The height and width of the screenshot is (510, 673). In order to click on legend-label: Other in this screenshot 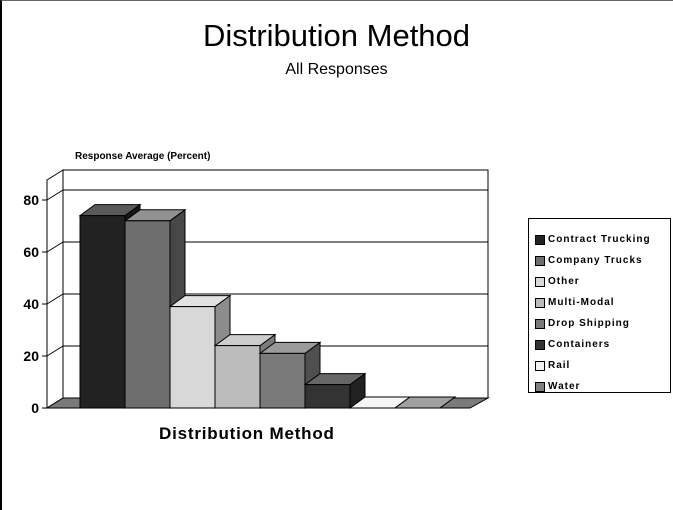, I will do `click(564, 281)`.